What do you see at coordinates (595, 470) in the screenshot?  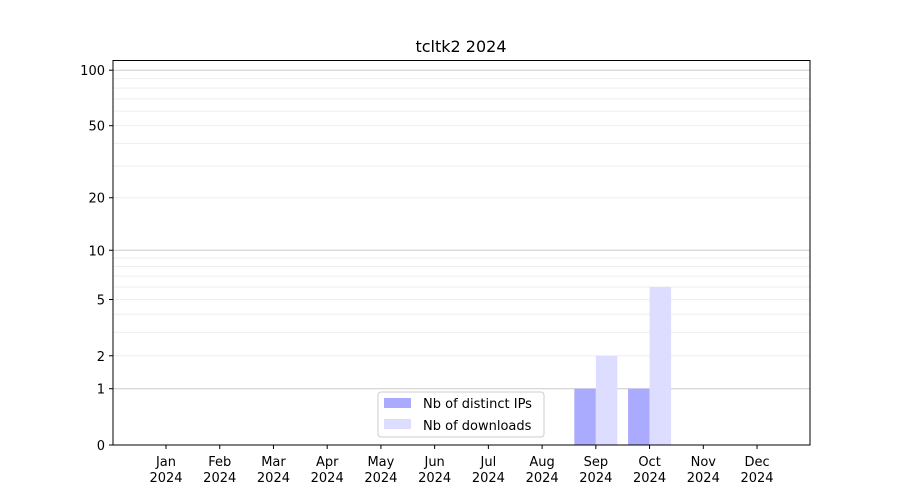 I see `x-tick-label: Sep 2024` at bounding box center [595, 470].